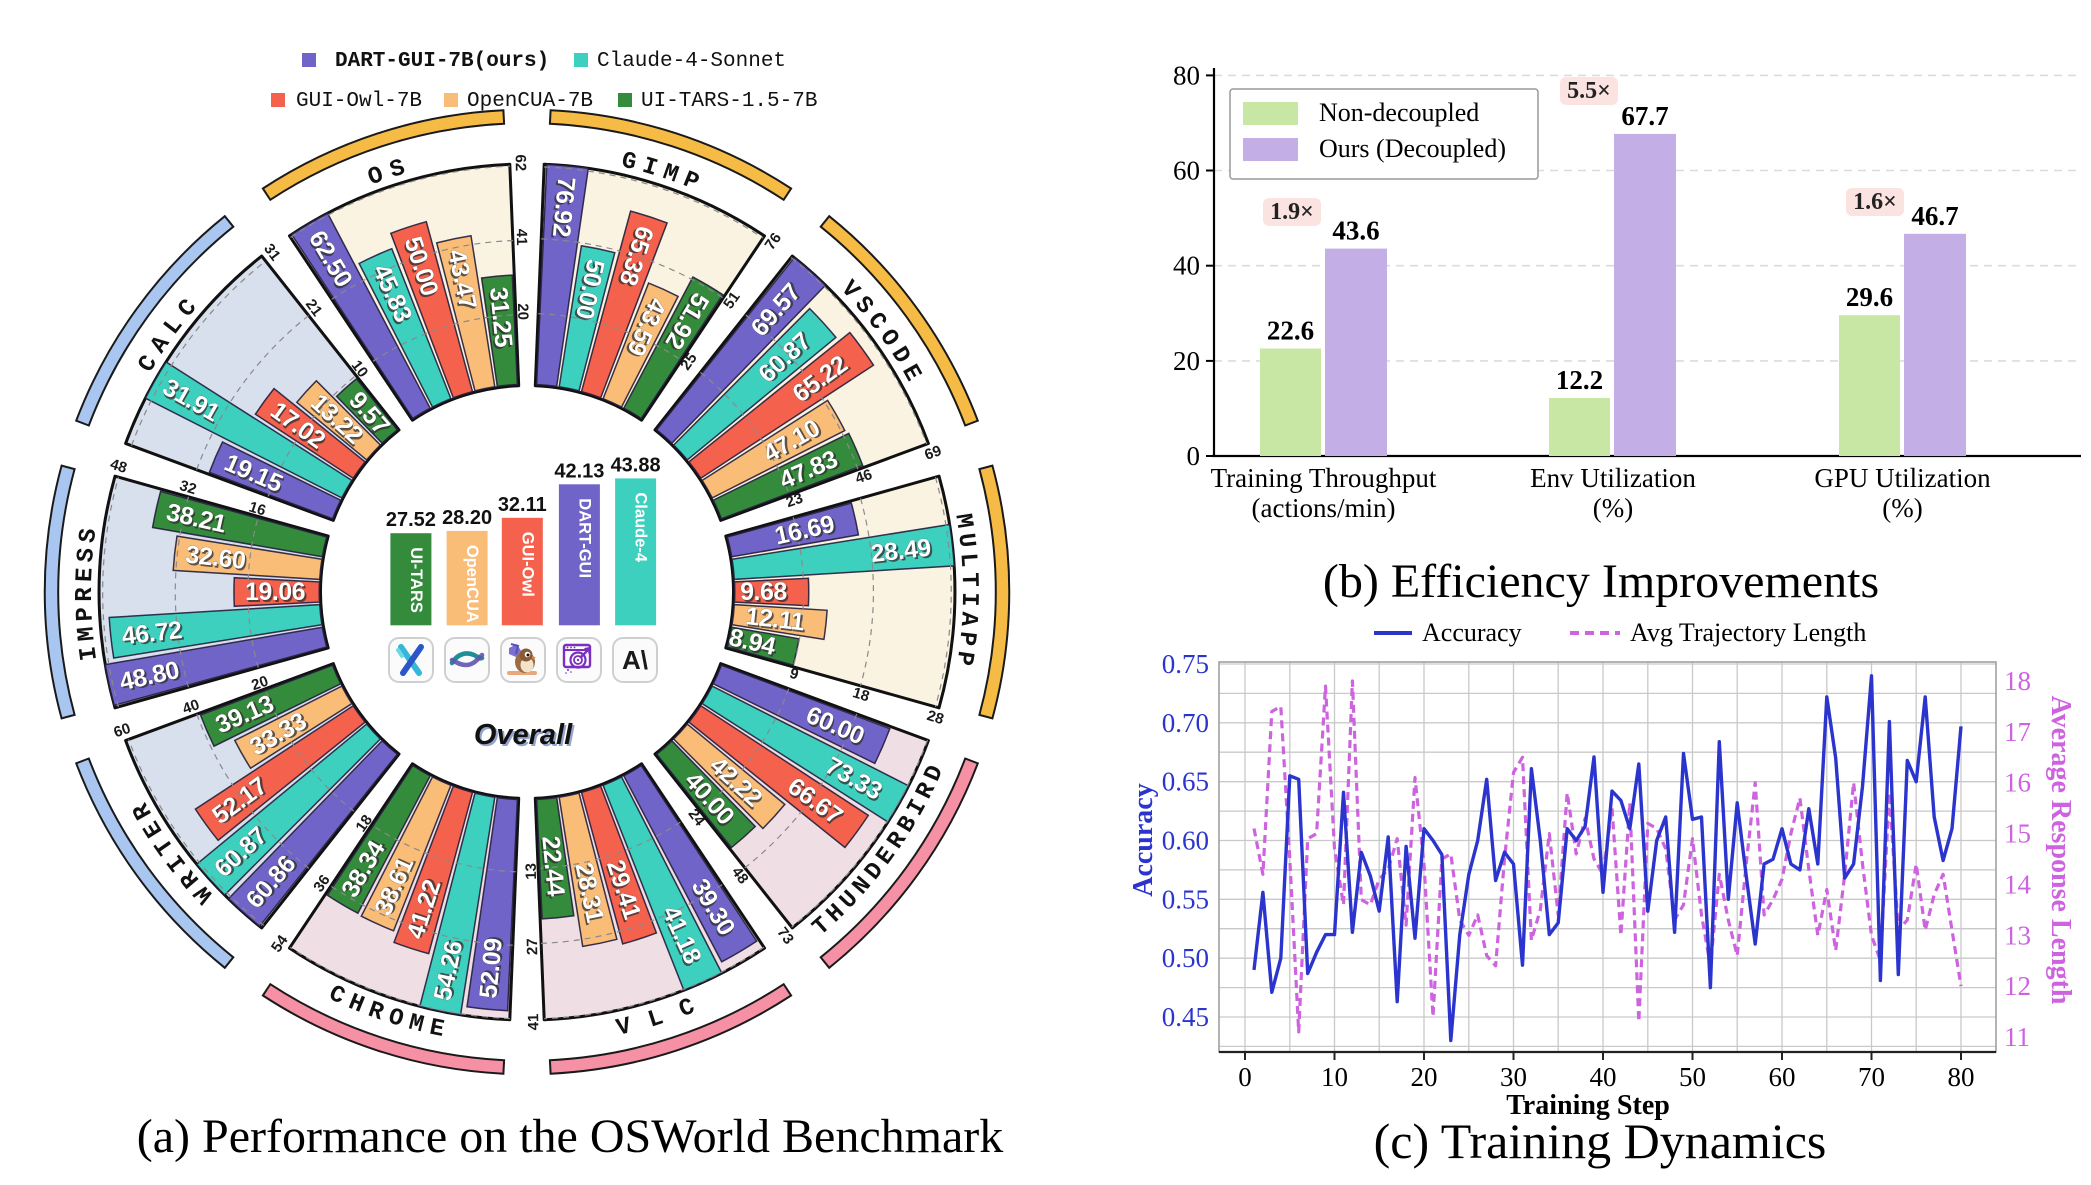 The image size is (2091, 1185). Describe the element at coordinates (2017, 986) in the screenshot. I see `svg-text: 12` at that location.